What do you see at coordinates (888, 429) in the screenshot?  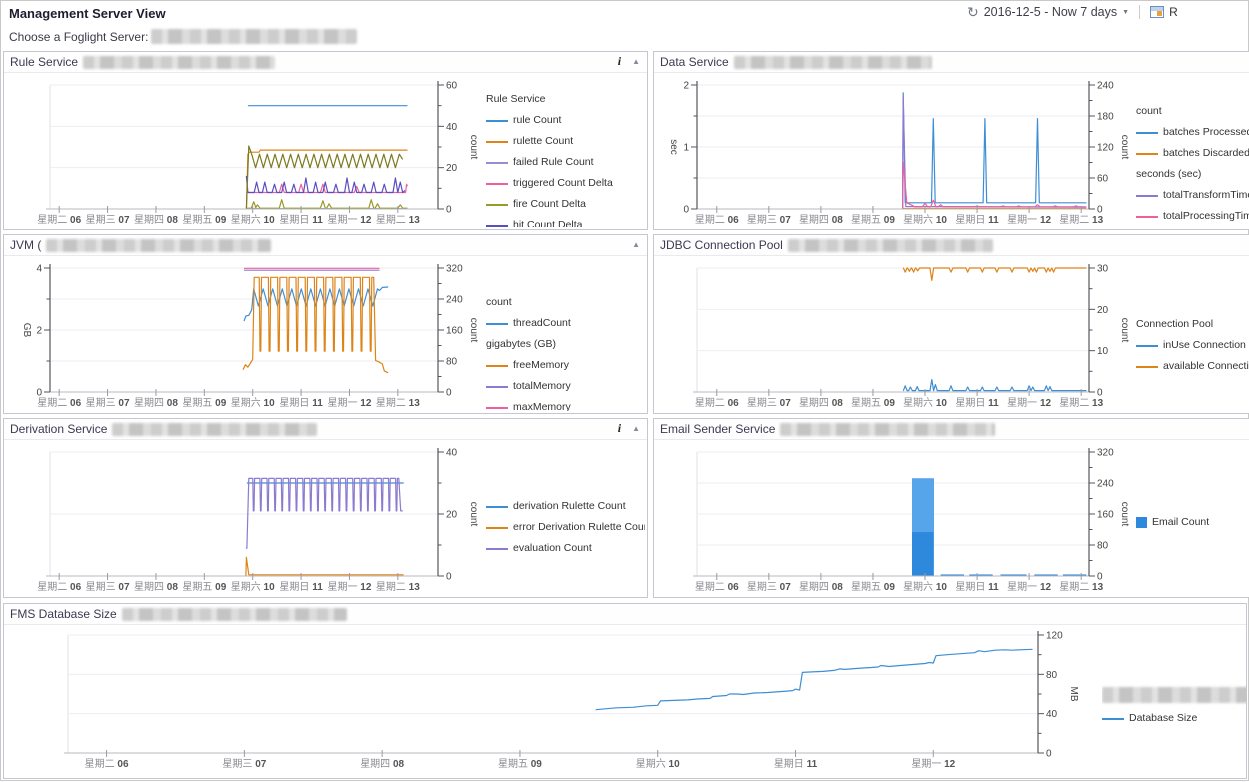 I see `redacted-server-name` at bounding box center [888, 429].